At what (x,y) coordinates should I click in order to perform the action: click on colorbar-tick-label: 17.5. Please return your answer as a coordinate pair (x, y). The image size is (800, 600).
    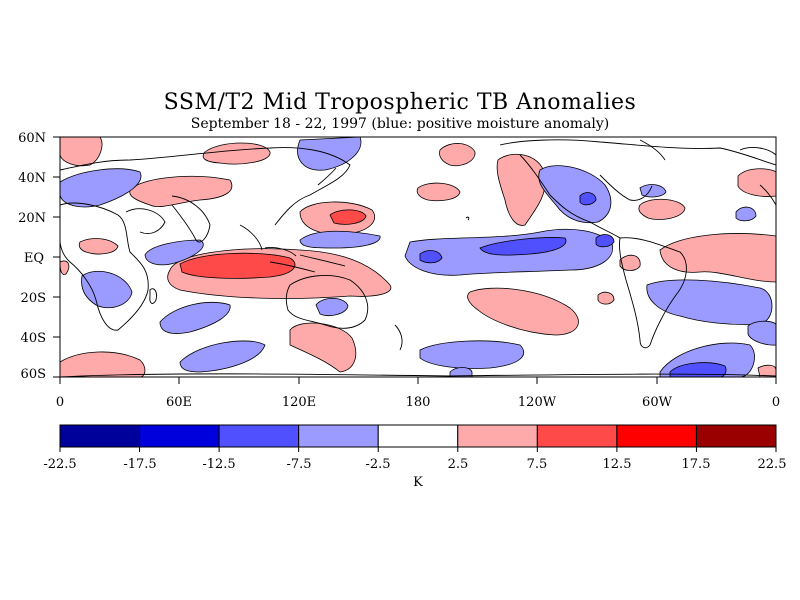
    Looking at the image, I should click on (696, 464).